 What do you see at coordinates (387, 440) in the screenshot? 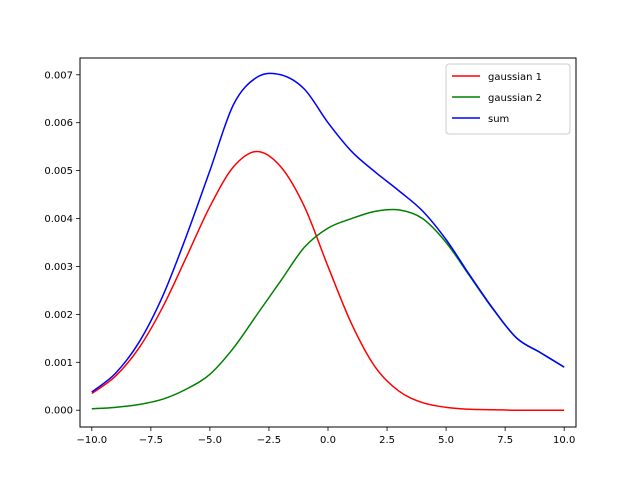
I see `x-tick-label: 2.5` at bounding box center [387, 440].